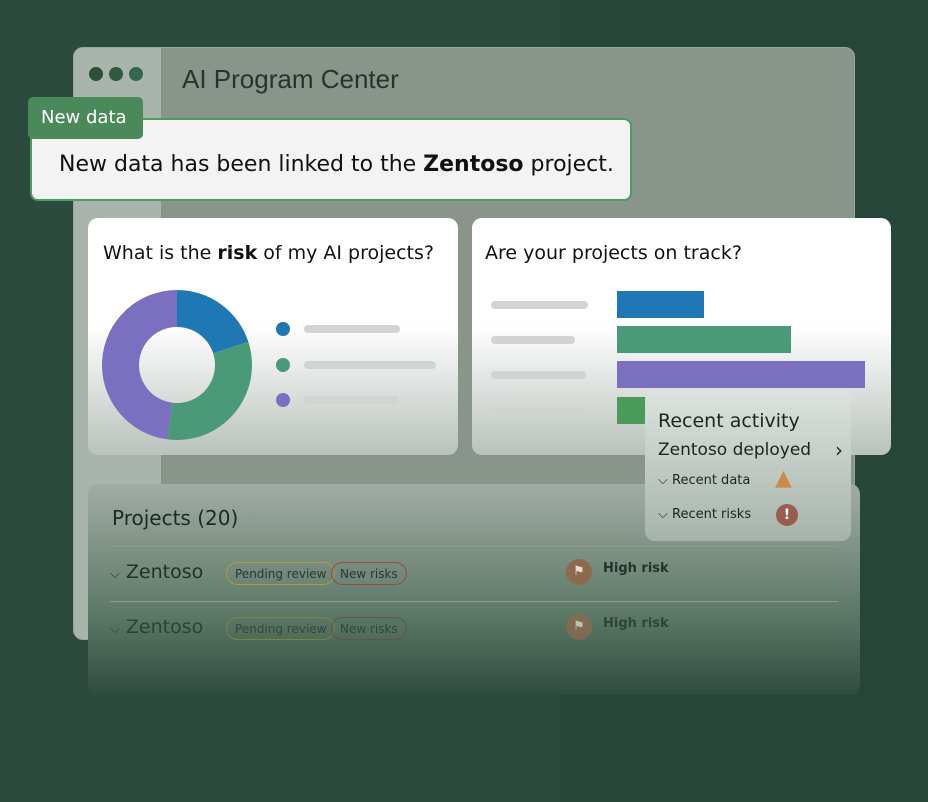 The width and height of the screenshot is (928, 802). Describe the element at coordinates (160, 253) in the screenshot. I see `title-part: What is the` at that location.